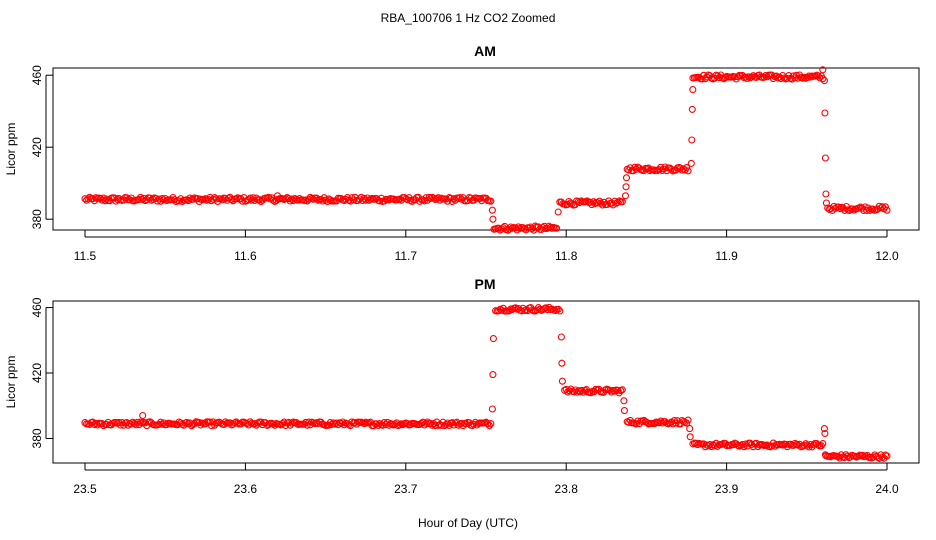 The image size is (936, 540). I want to click on x-tick-label: 23.7, so click(406, 489).